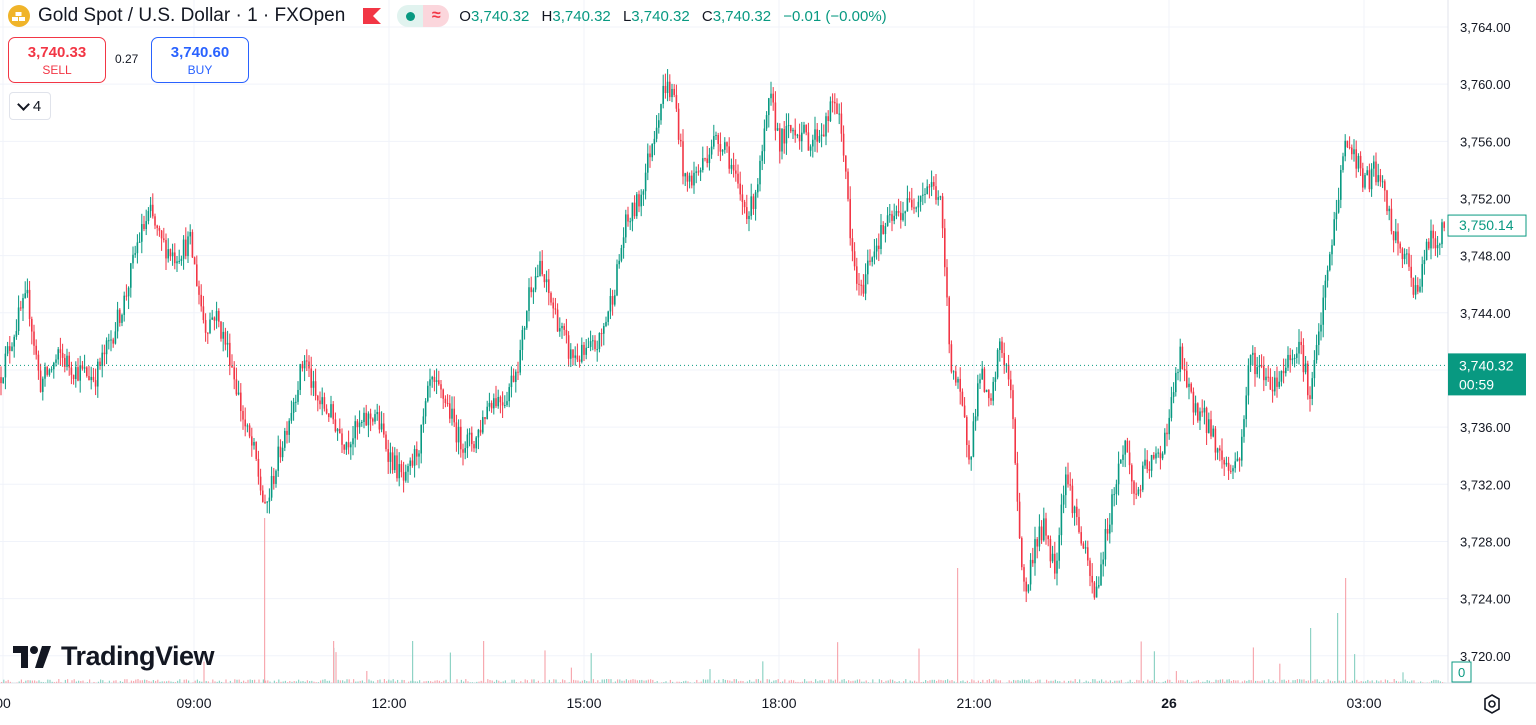 The width and height of the screenshot is (1536, 725). I want to click on time-axis: 00 09:00 12:00 15:00 18:00 21:00 26 03:00, so click(691, 703).